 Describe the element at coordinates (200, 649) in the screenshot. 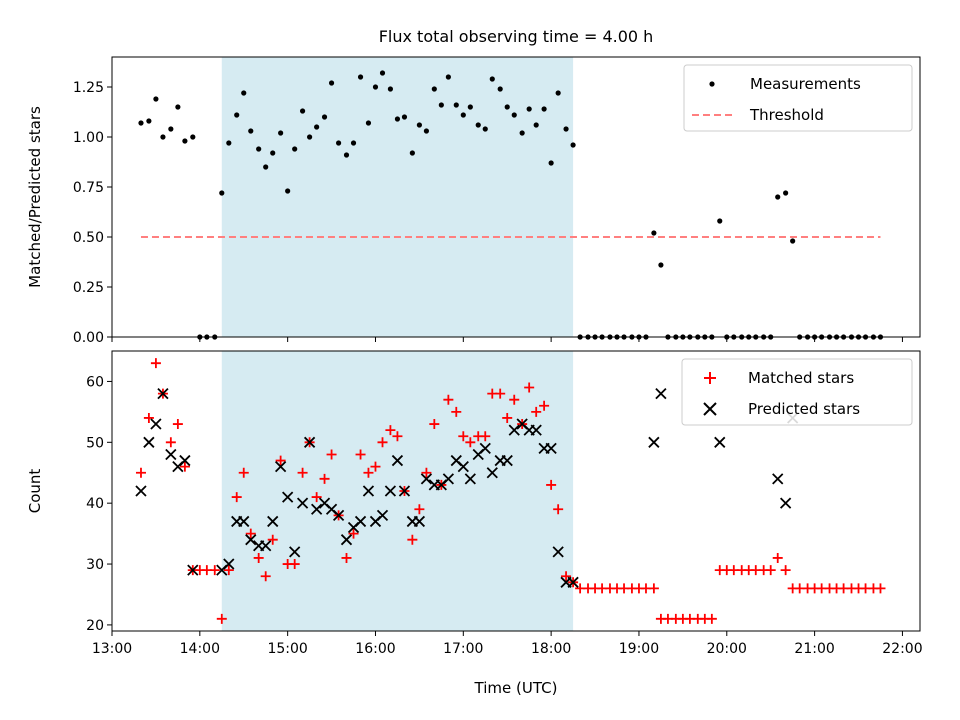

I see `x-tick-label: 14:00` at that location.